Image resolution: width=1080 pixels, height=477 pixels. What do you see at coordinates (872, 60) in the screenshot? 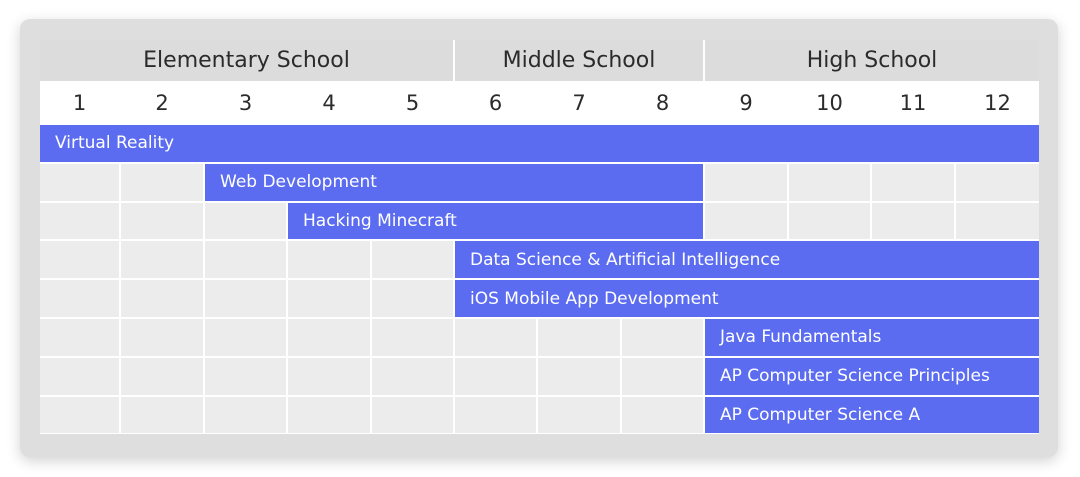
I see `stage-header: High School` at bounding box center [872, 60].